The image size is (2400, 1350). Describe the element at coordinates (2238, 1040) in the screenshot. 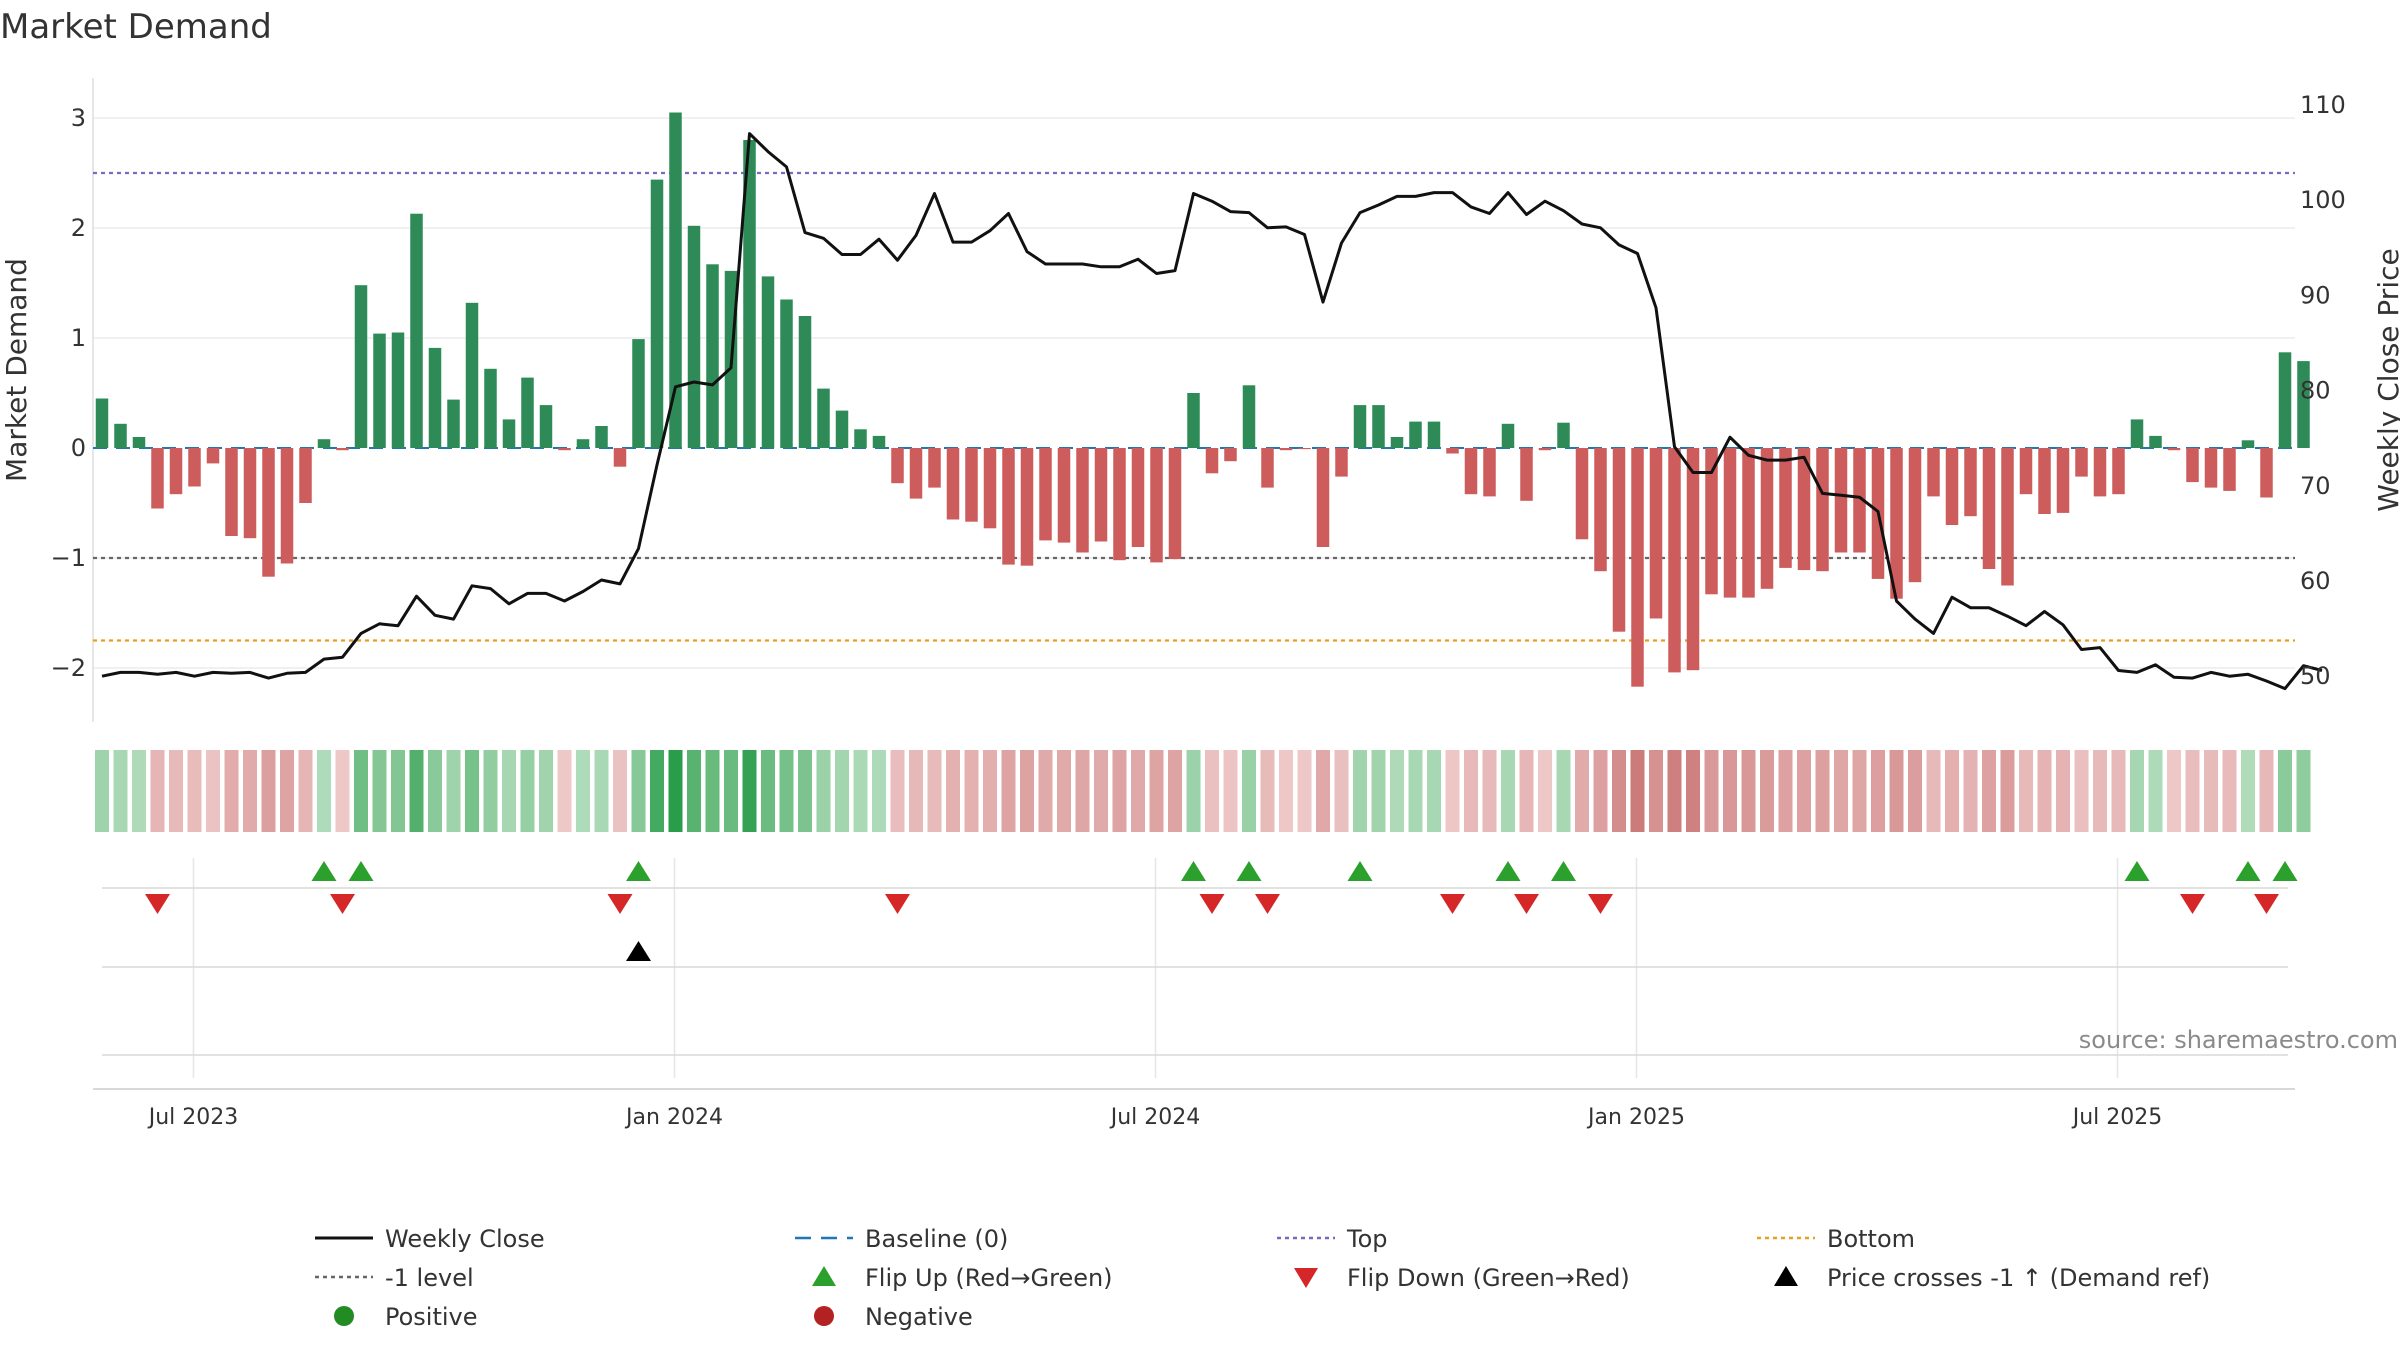

I see `source-credit: source: sharemaestro.com` at that location.